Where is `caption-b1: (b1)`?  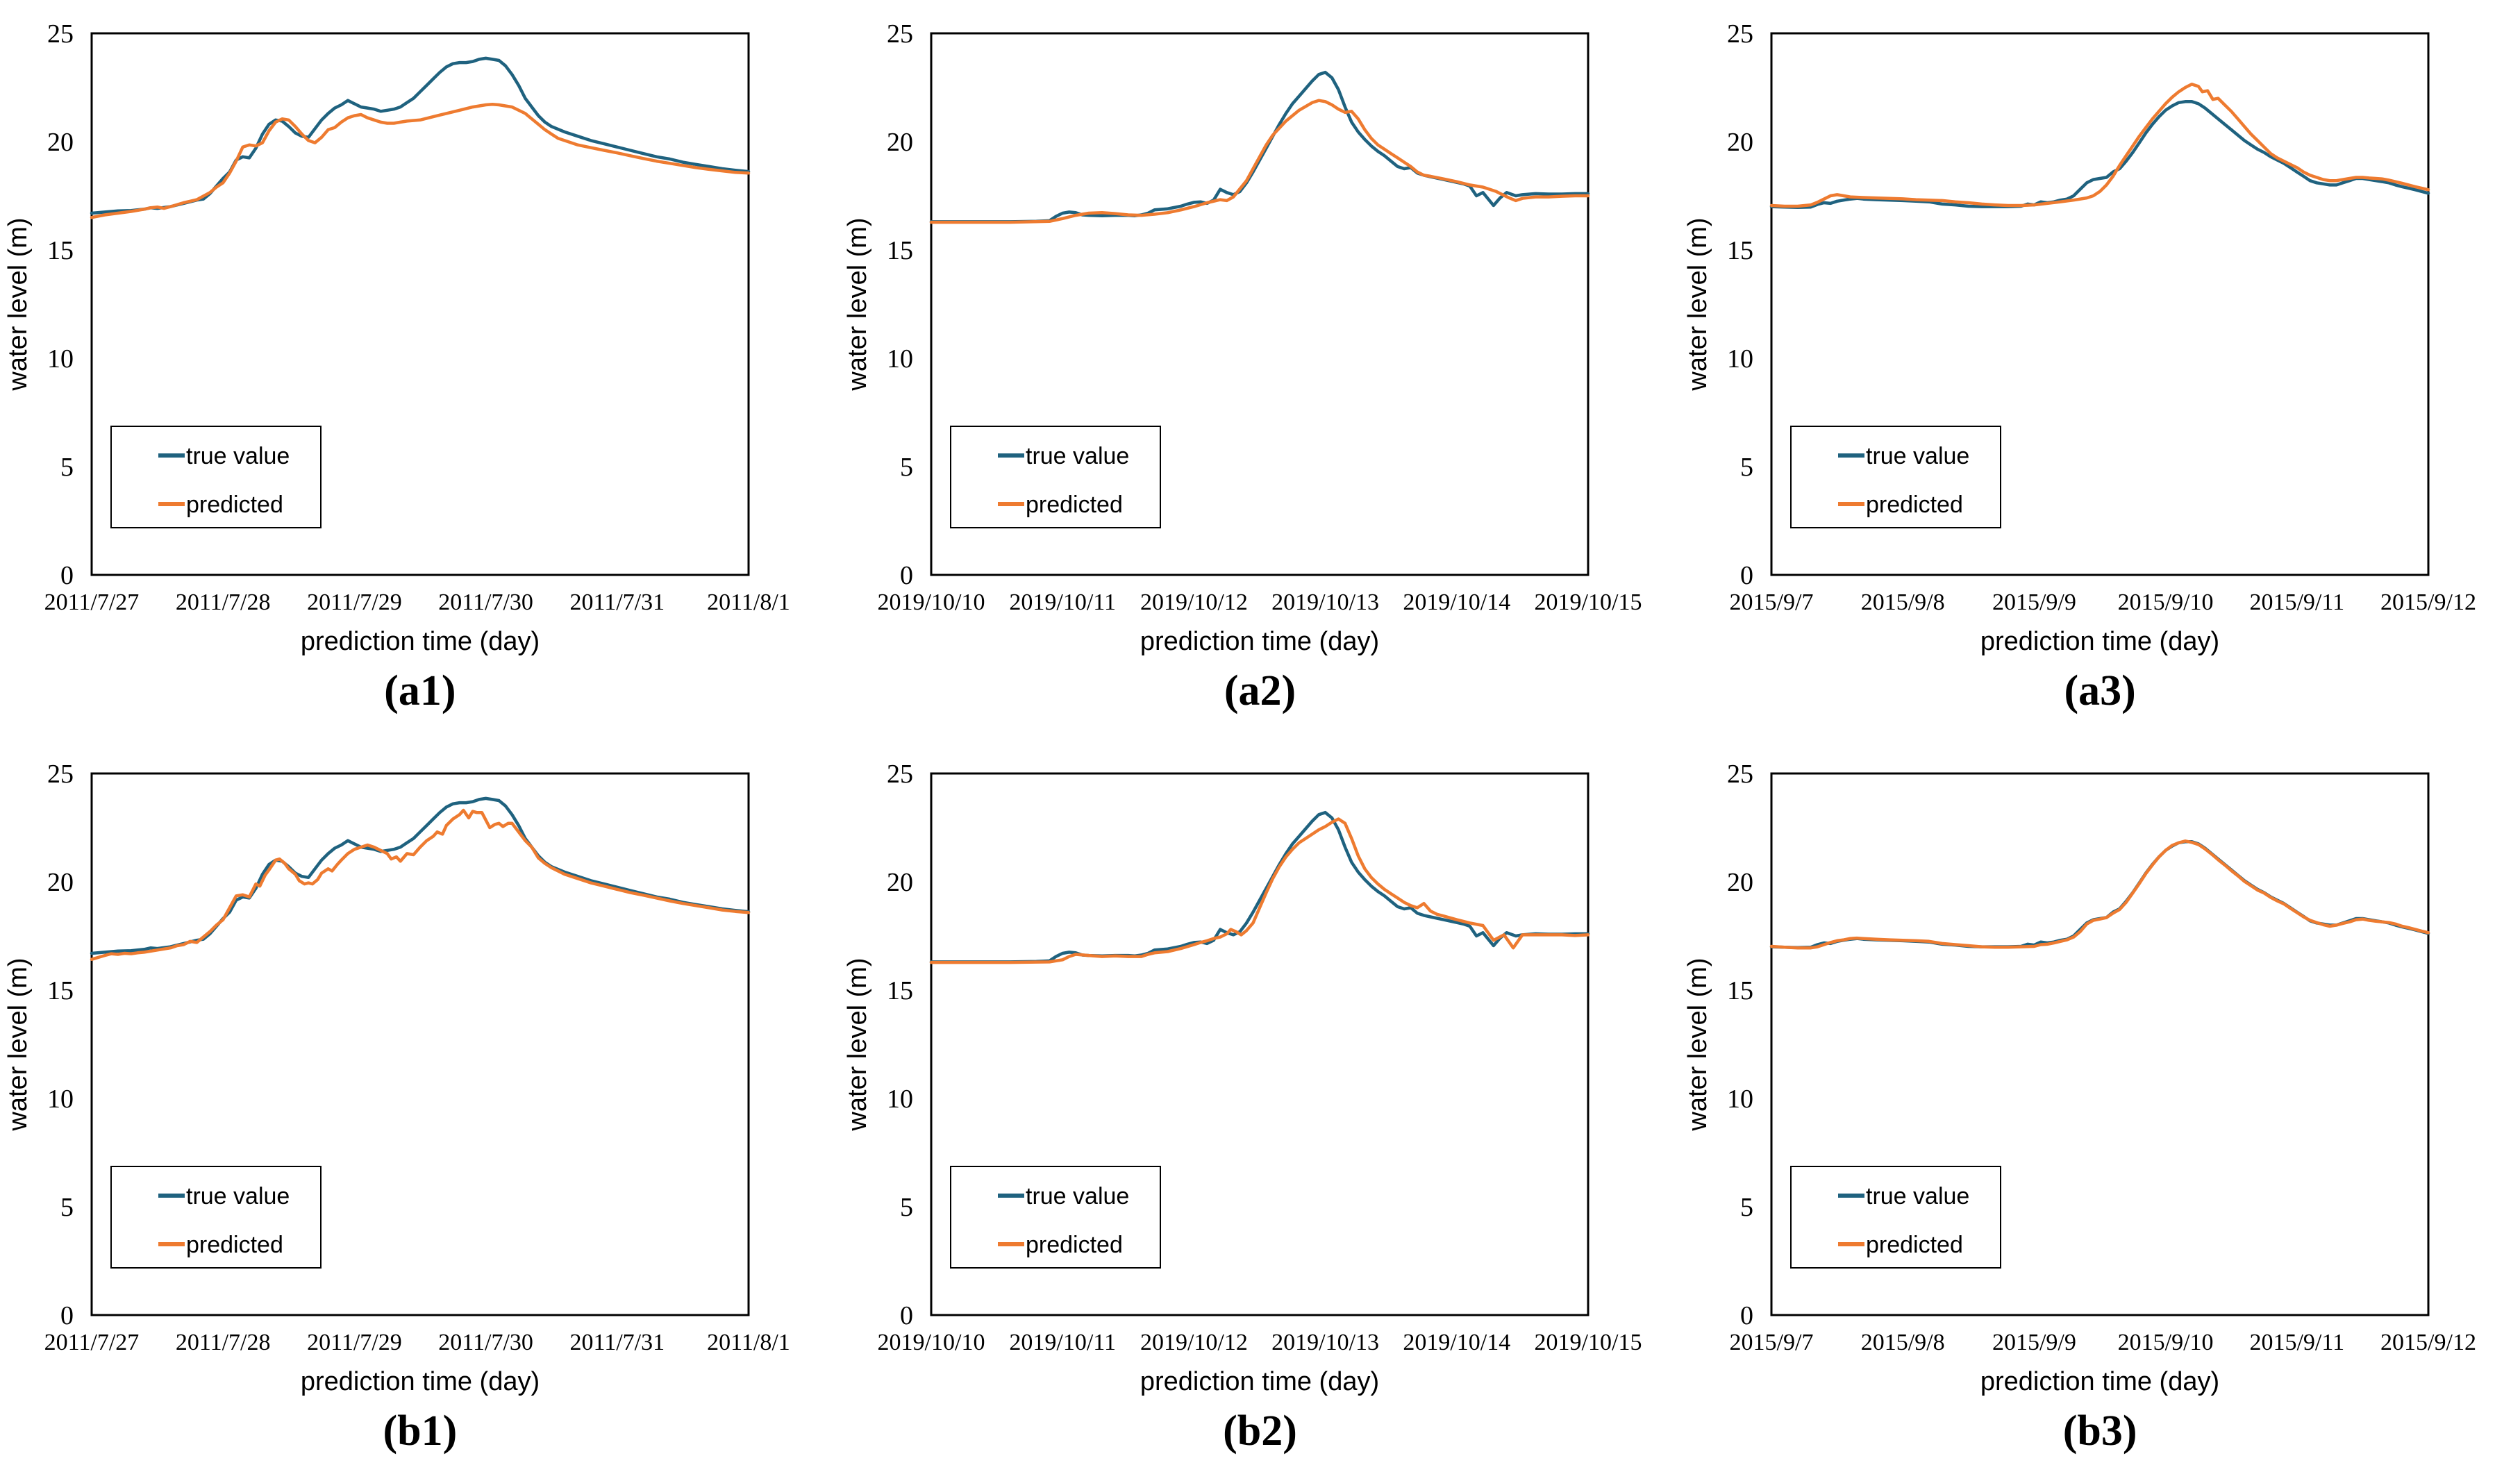
caption-b1: (b1) is located at coordinates (421, 1431).